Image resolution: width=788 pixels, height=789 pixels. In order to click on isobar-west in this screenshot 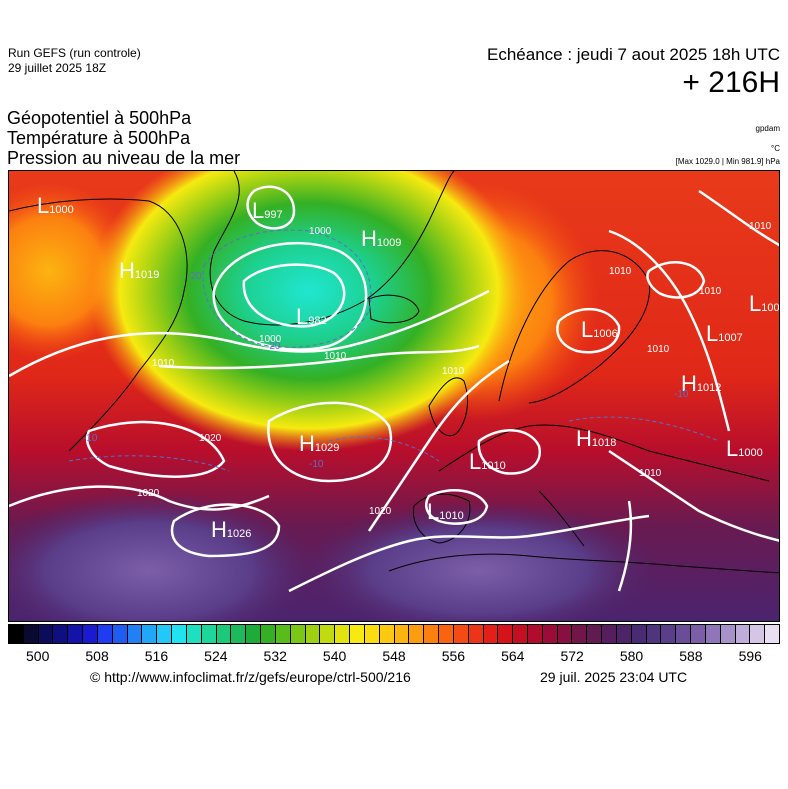, I will do `click(249, 333)`.